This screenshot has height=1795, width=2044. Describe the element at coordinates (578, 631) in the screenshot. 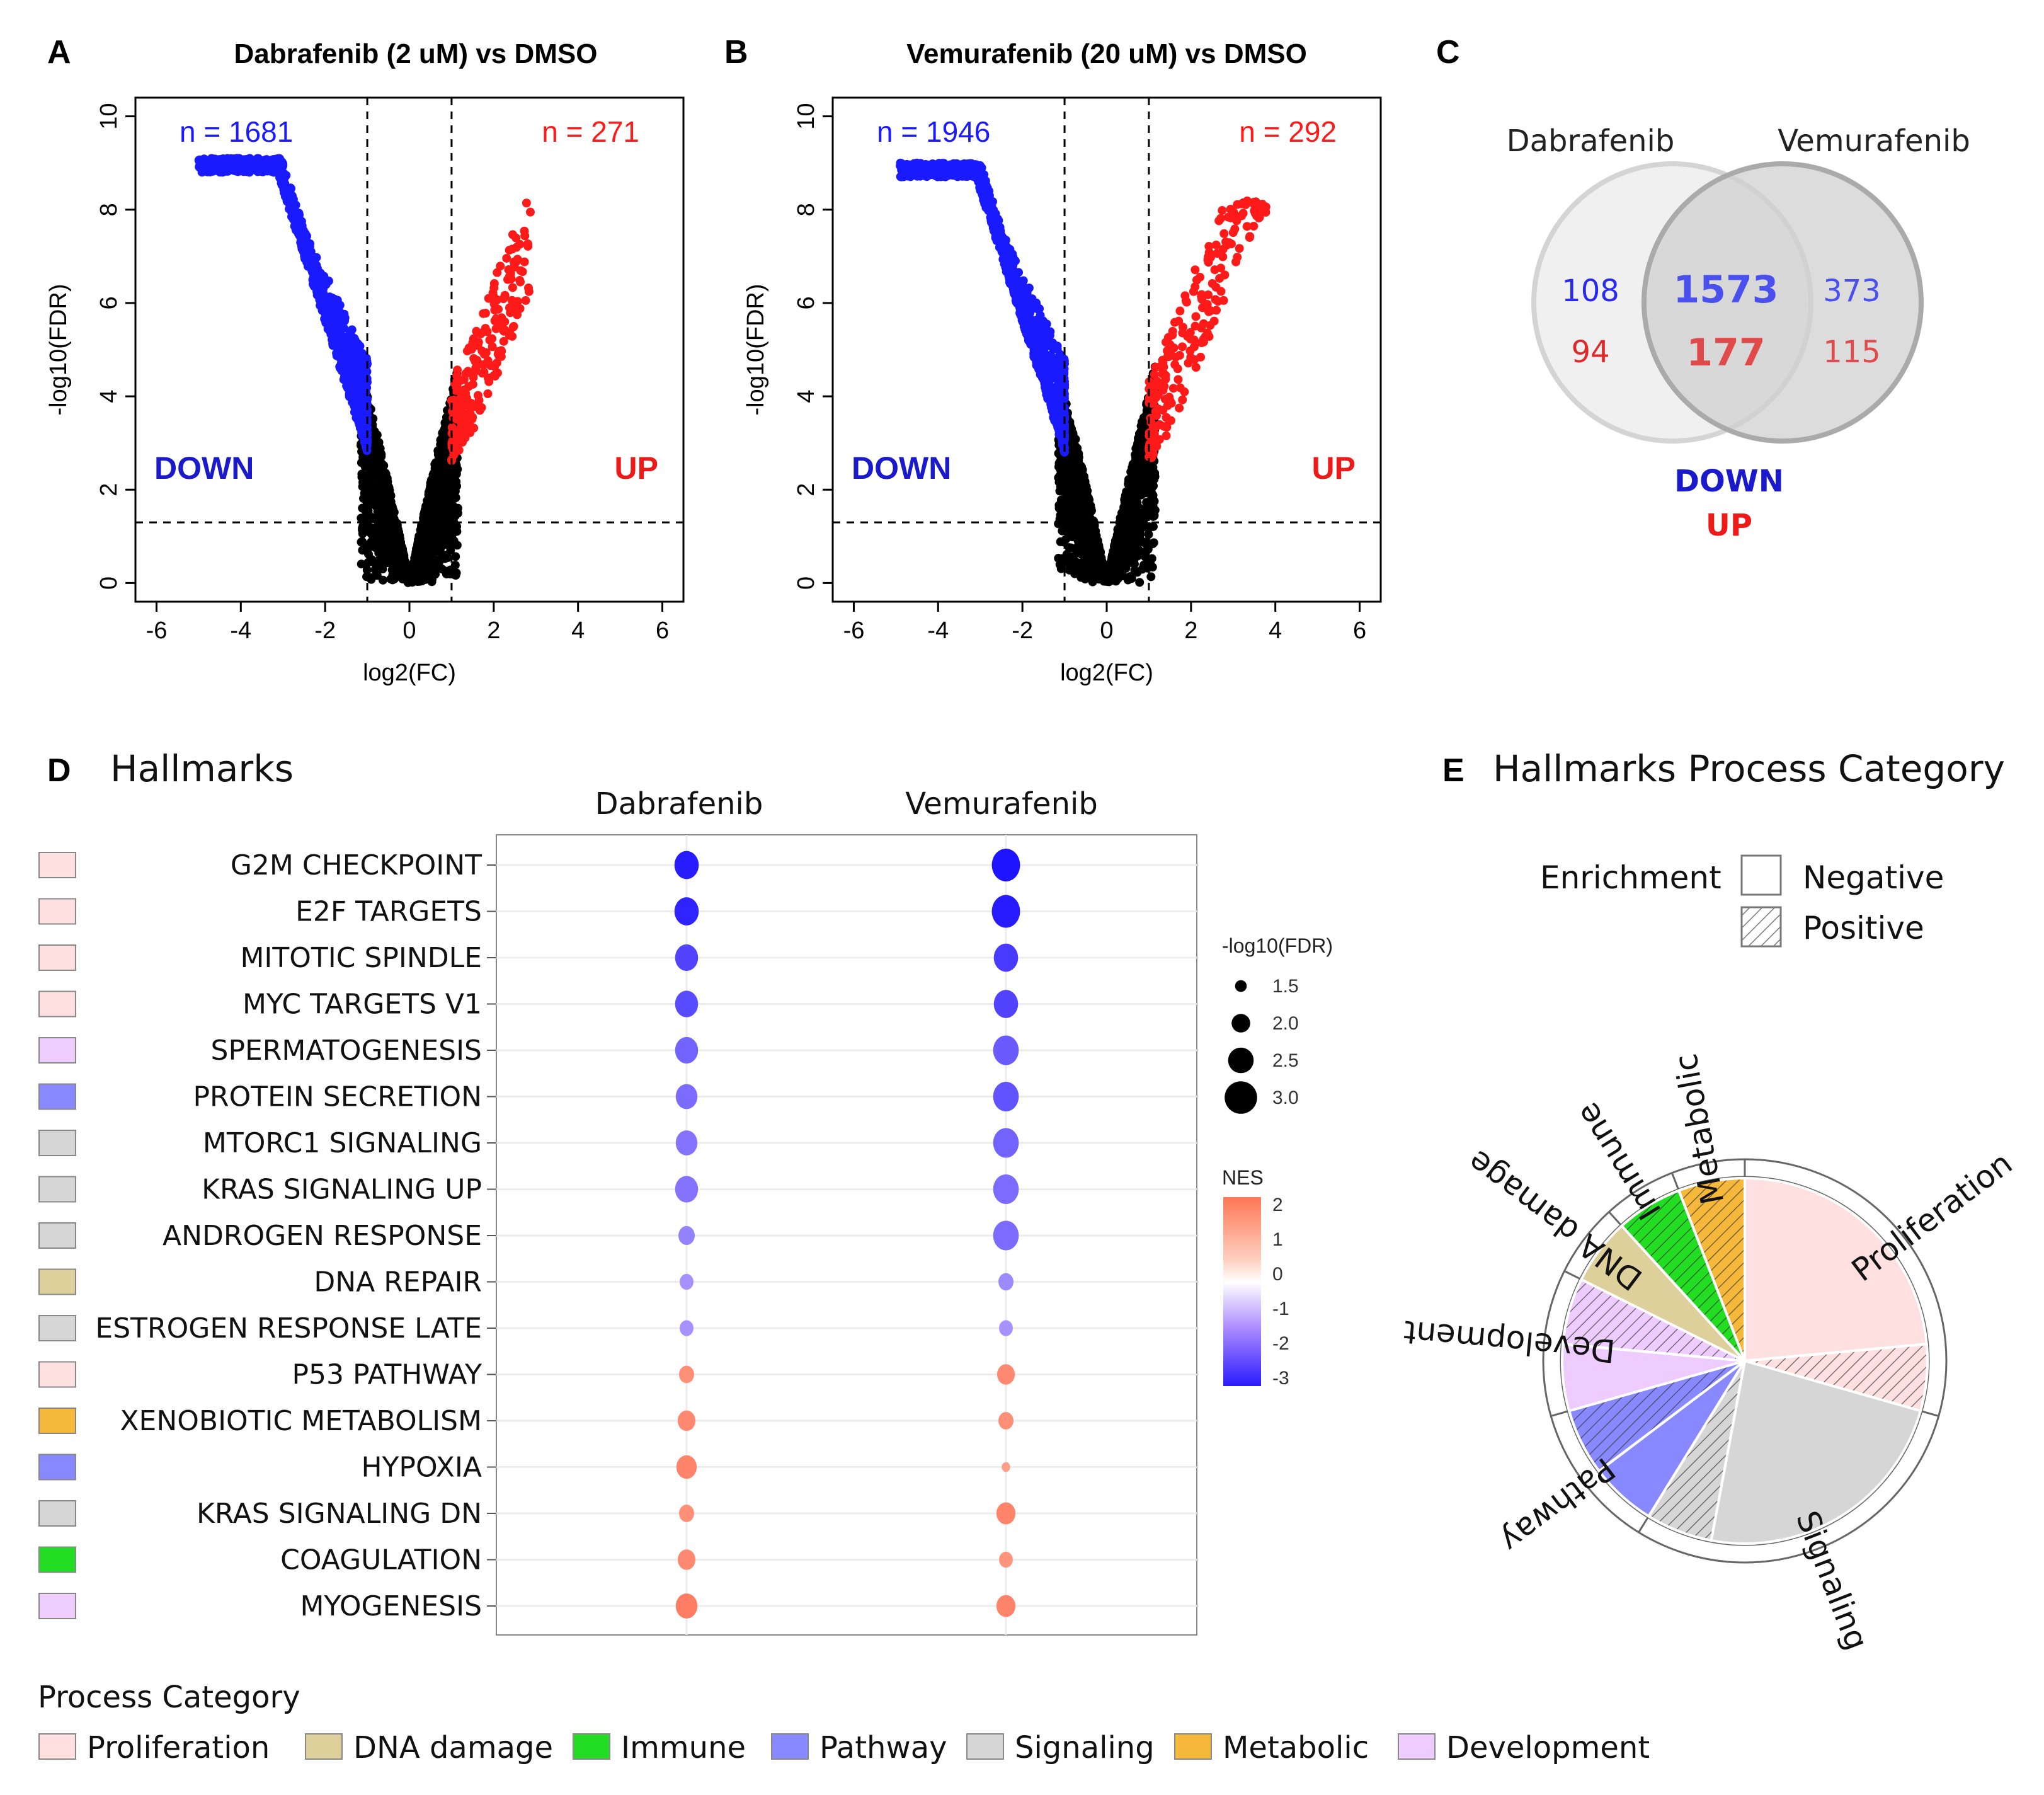

I see `x-tick-label: 4` at that location.